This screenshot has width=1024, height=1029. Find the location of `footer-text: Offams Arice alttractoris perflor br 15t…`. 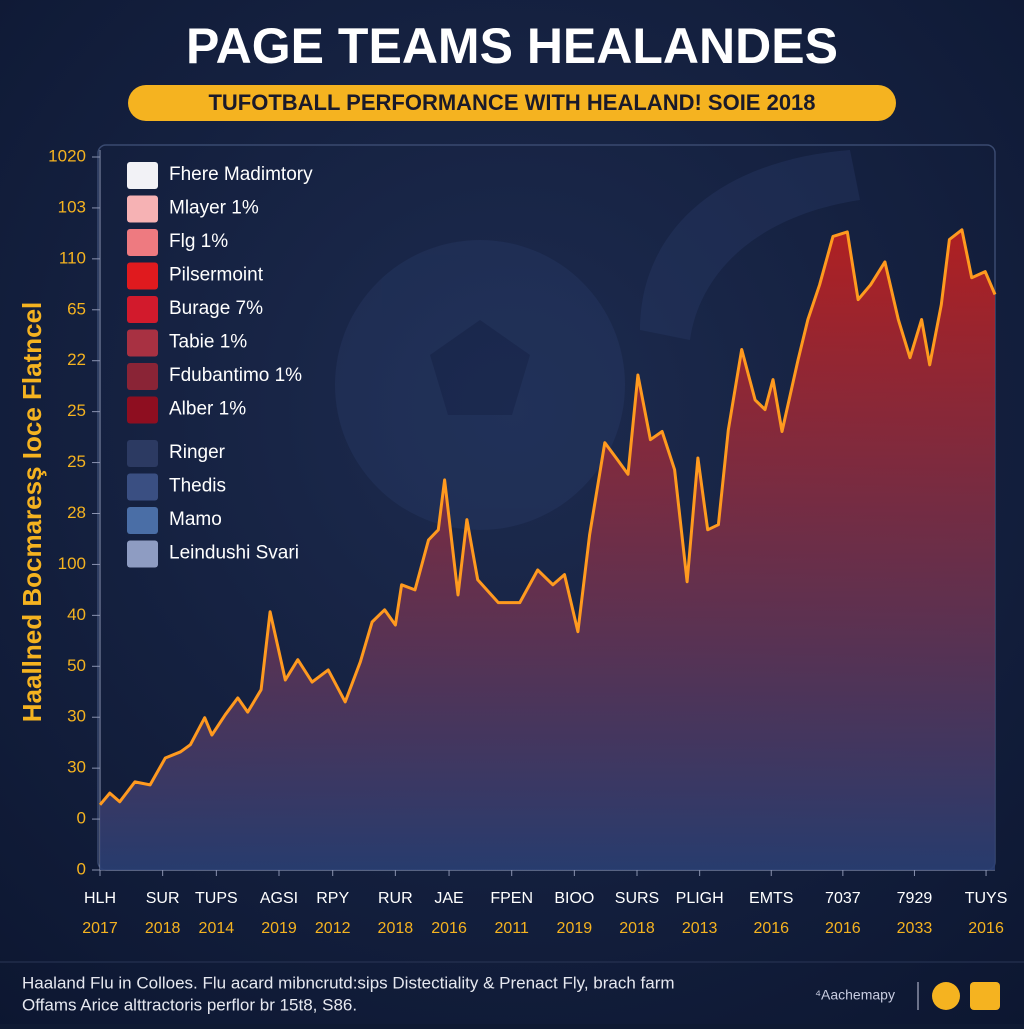

footer-text: Offams Arice alttractoris perflor br 15t… is located at coordinates (189, 1004).